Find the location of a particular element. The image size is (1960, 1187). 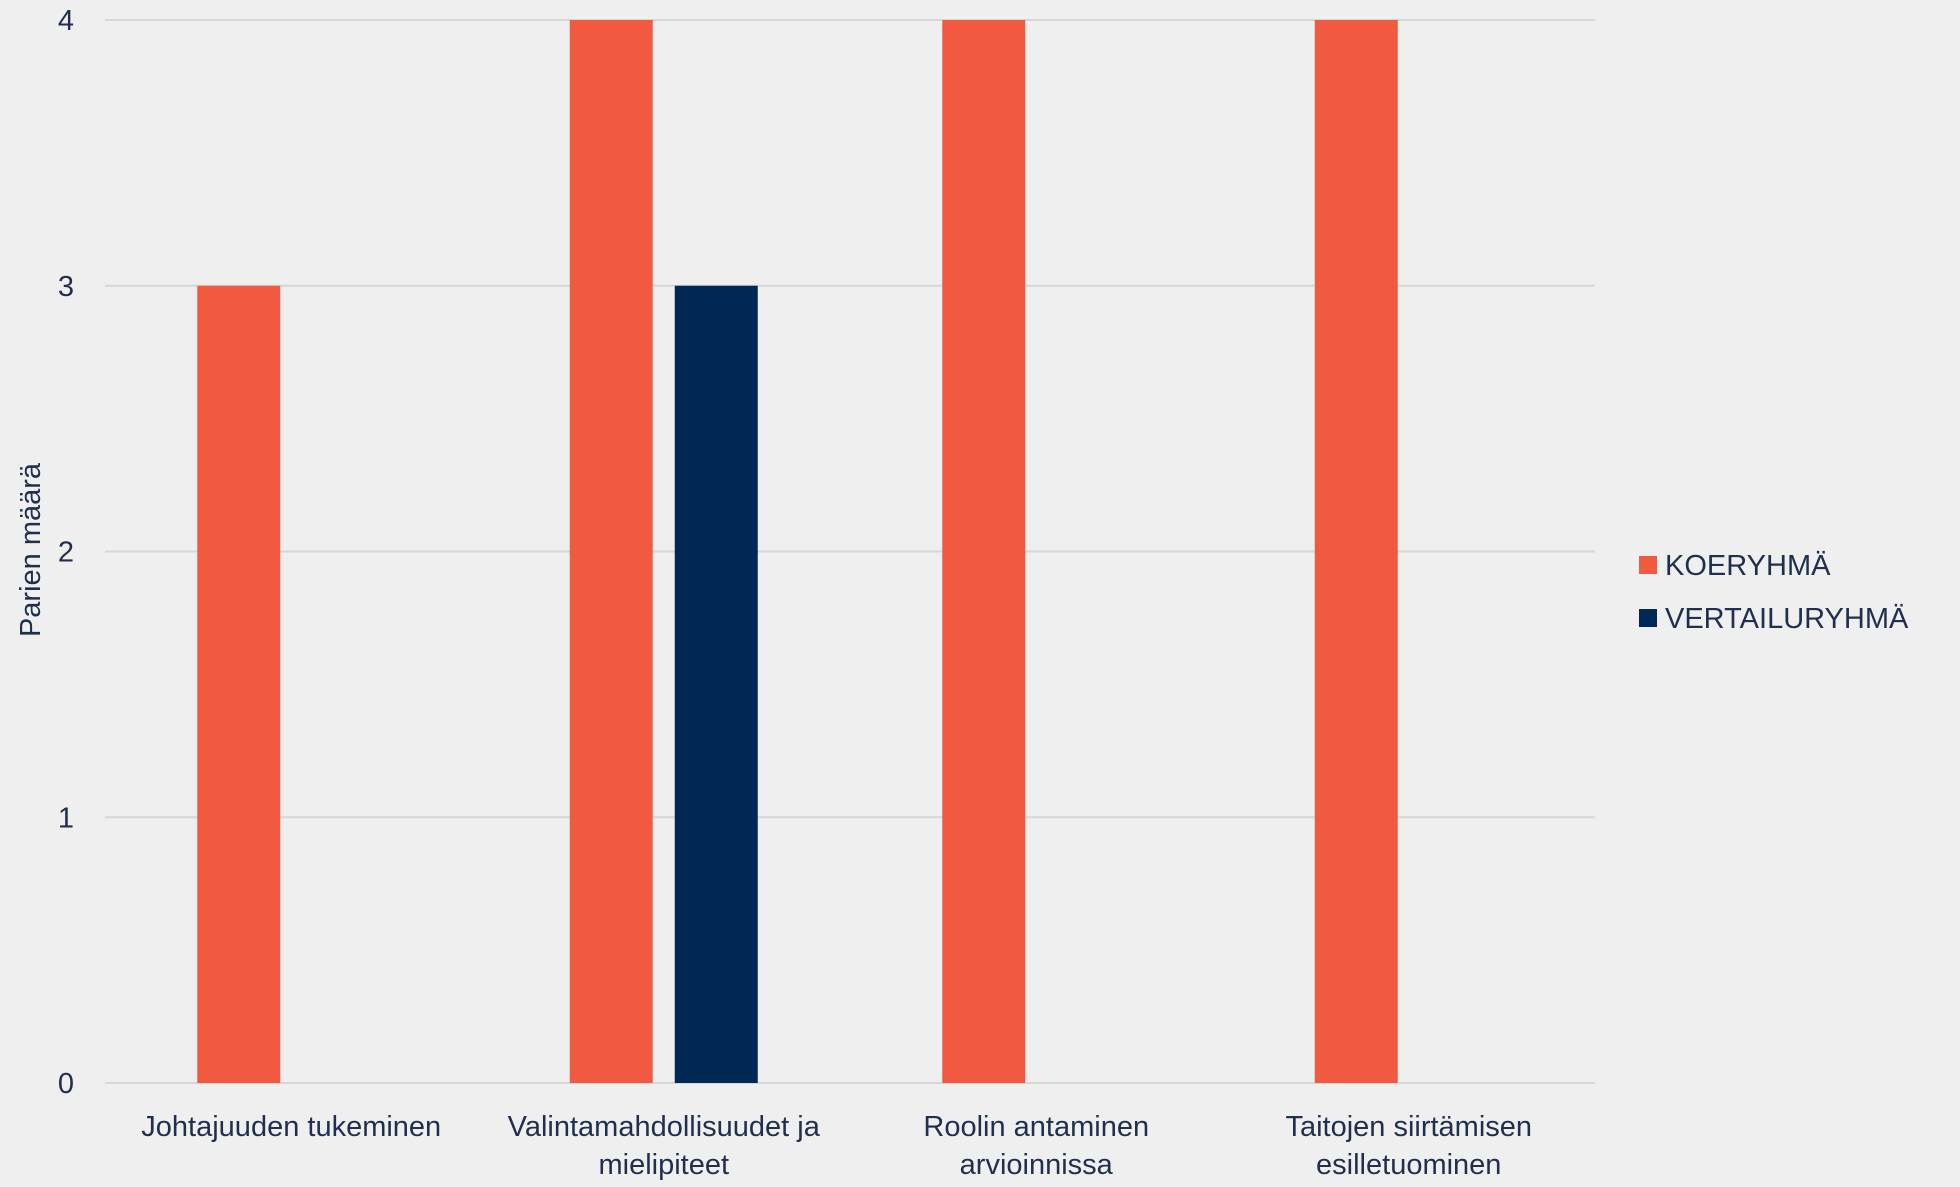

y-axis-ticks: 0 1 2 3 4 is located at coordinates (66, 552).